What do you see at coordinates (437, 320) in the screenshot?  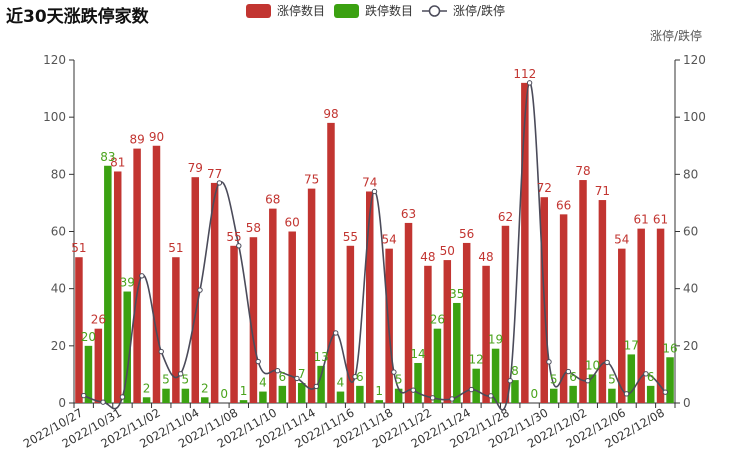 I see `data-label-limit-down: 26` at bounding box center [437, 320].